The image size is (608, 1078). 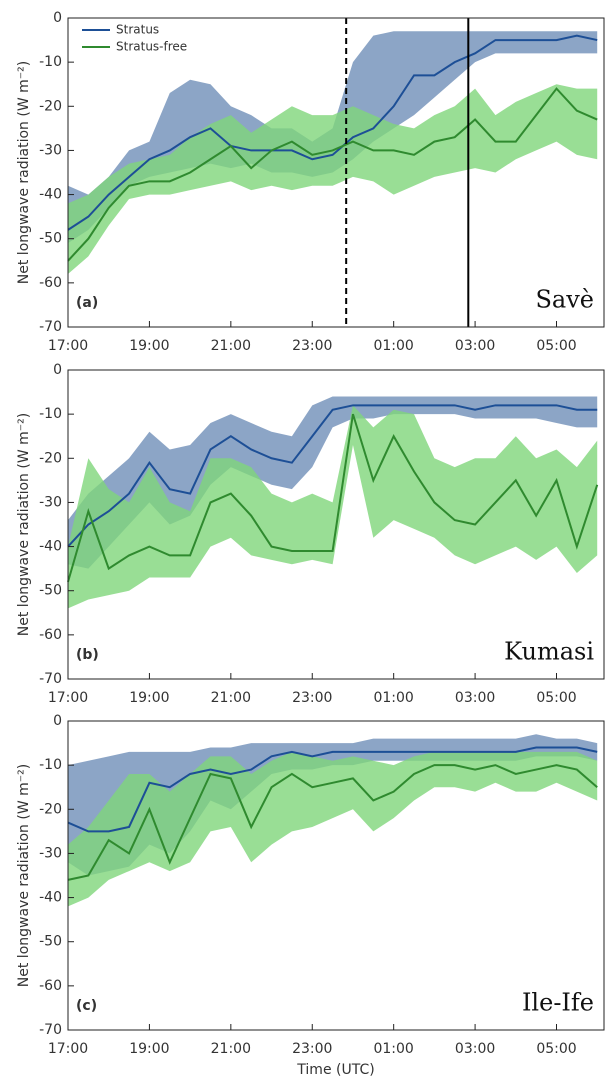 What do you see at coordinates (564, 300) in the screenshot?
I see `station-name: Savè` at bounding box center [564, 300].